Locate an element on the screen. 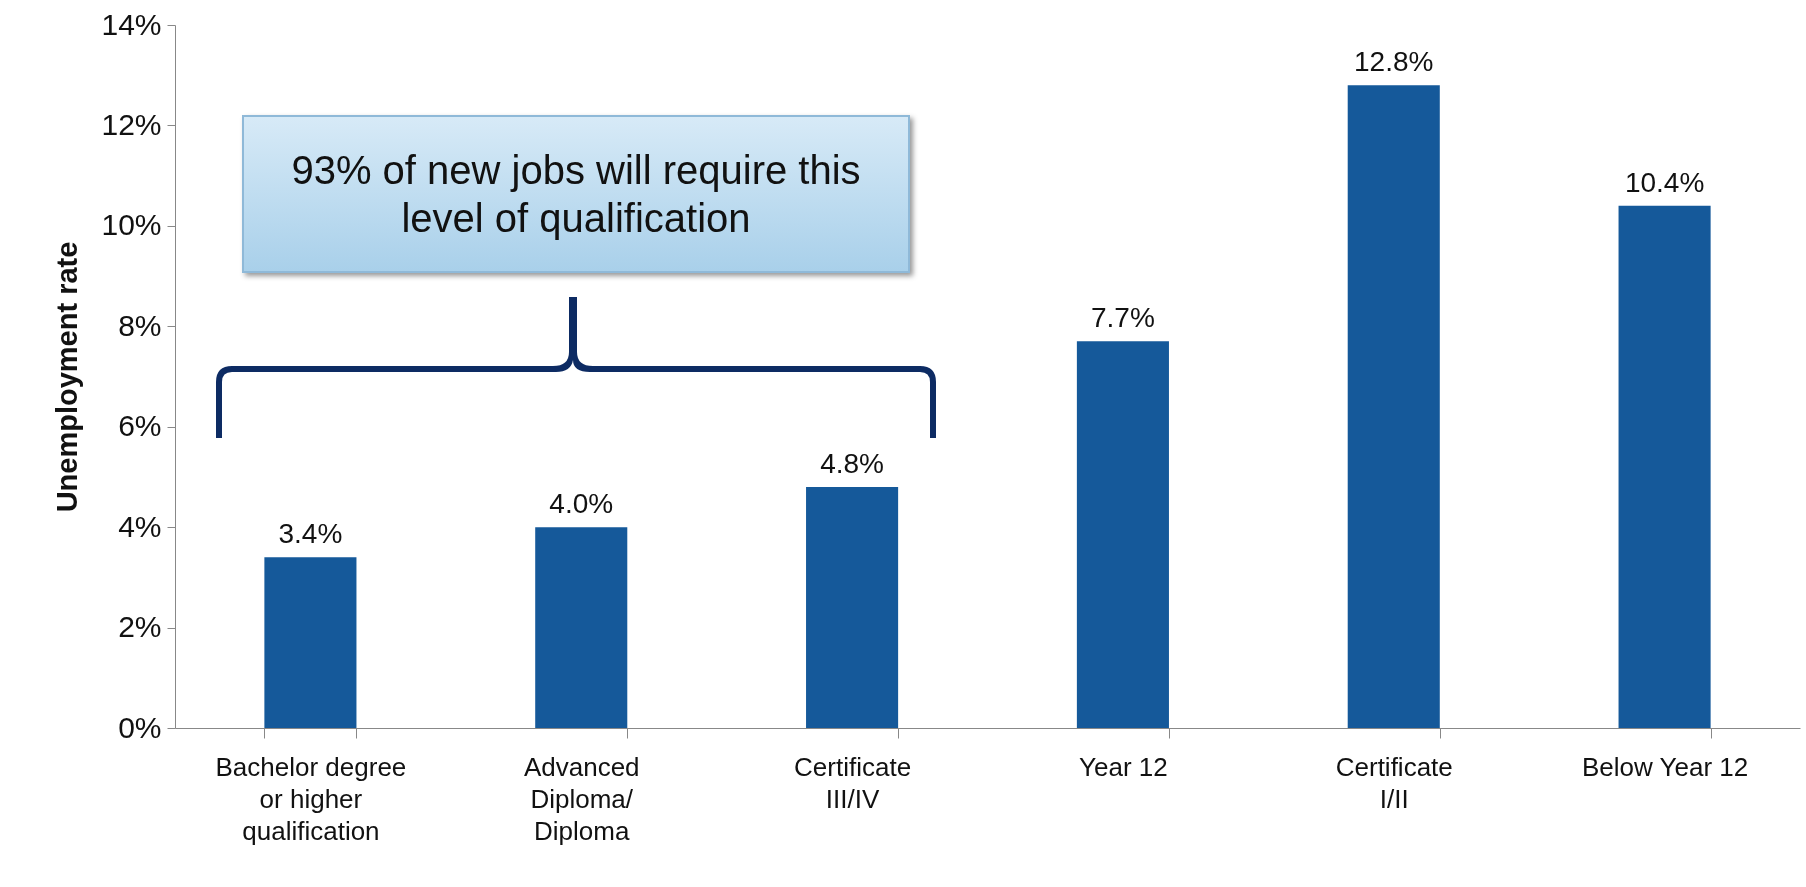 This screenshot has height=887, width=1806. x-tick-label: Certificate I/II is located at coordinates (1394, 782).